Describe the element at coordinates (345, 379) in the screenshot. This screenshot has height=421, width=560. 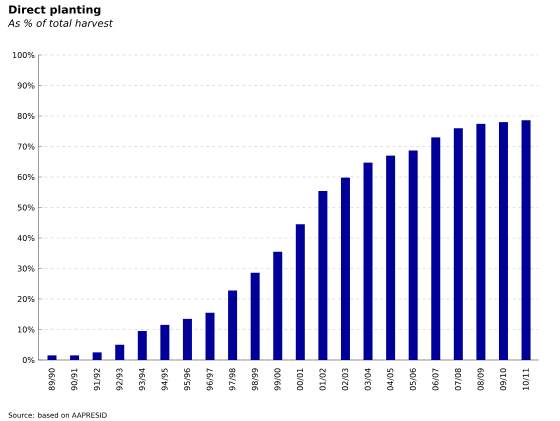
I see `x-tick-label: 02/03` at that location.